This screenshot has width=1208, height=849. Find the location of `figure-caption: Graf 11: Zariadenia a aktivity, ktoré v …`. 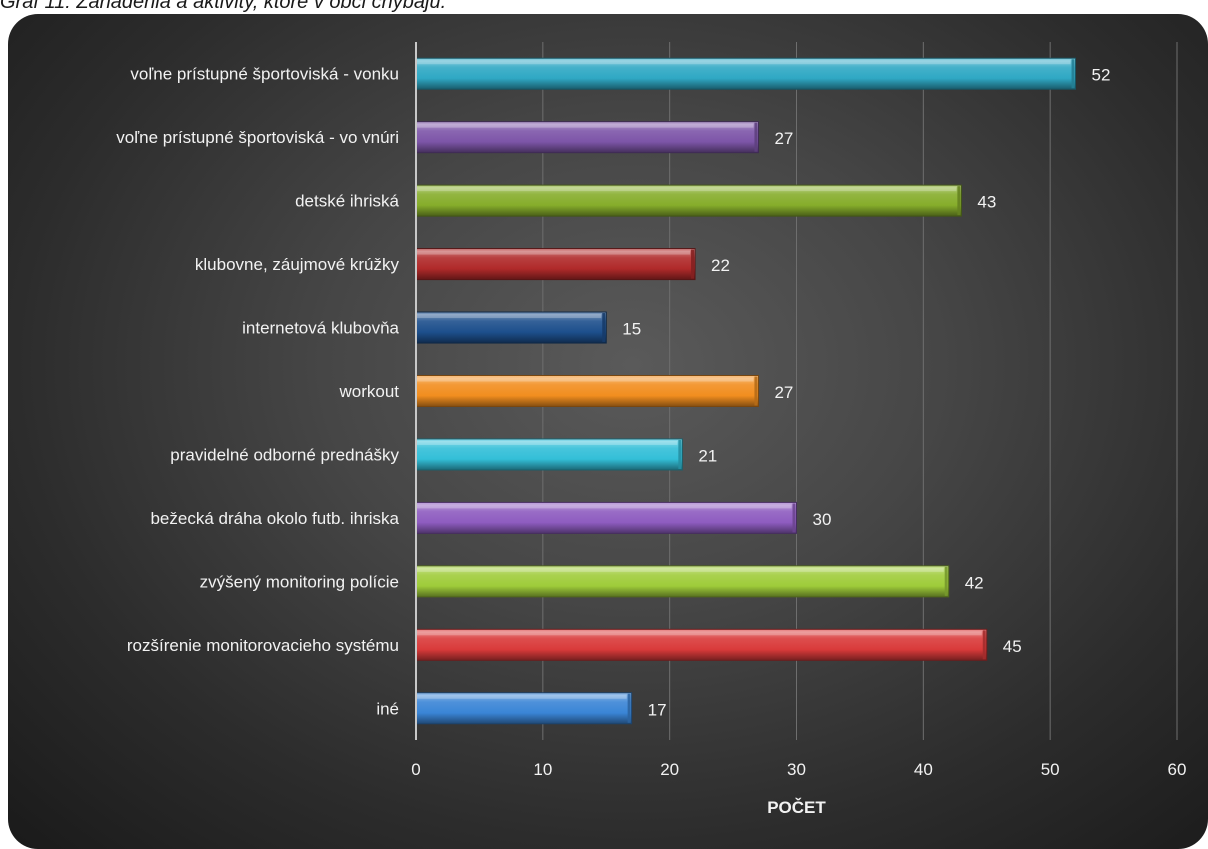

figure-caption: Graf 11: Zariadenia a aktivity, ktoré v … is located at coordinates (223, 6).